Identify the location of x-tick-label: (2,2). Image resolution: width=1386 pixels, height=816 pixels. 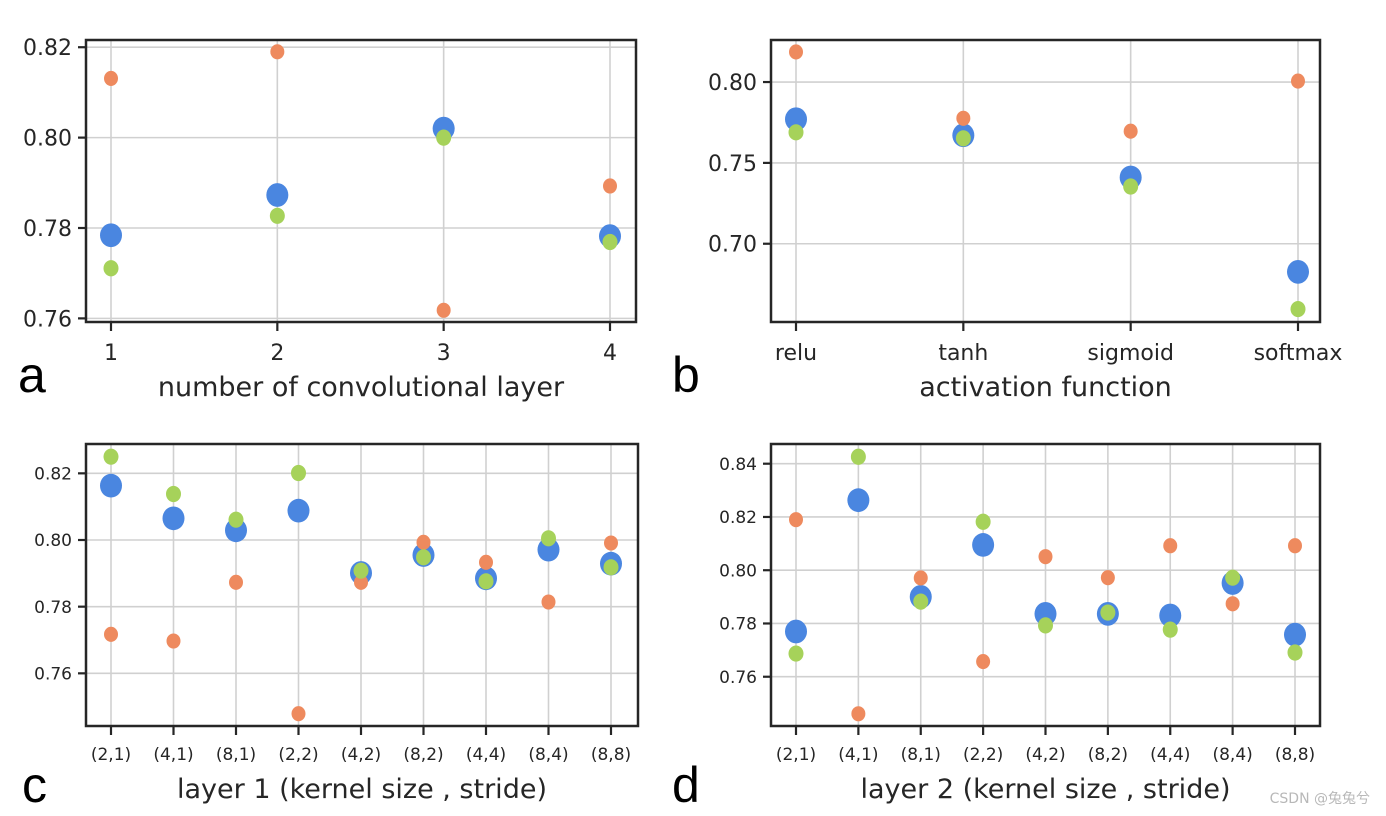
(983, 755).